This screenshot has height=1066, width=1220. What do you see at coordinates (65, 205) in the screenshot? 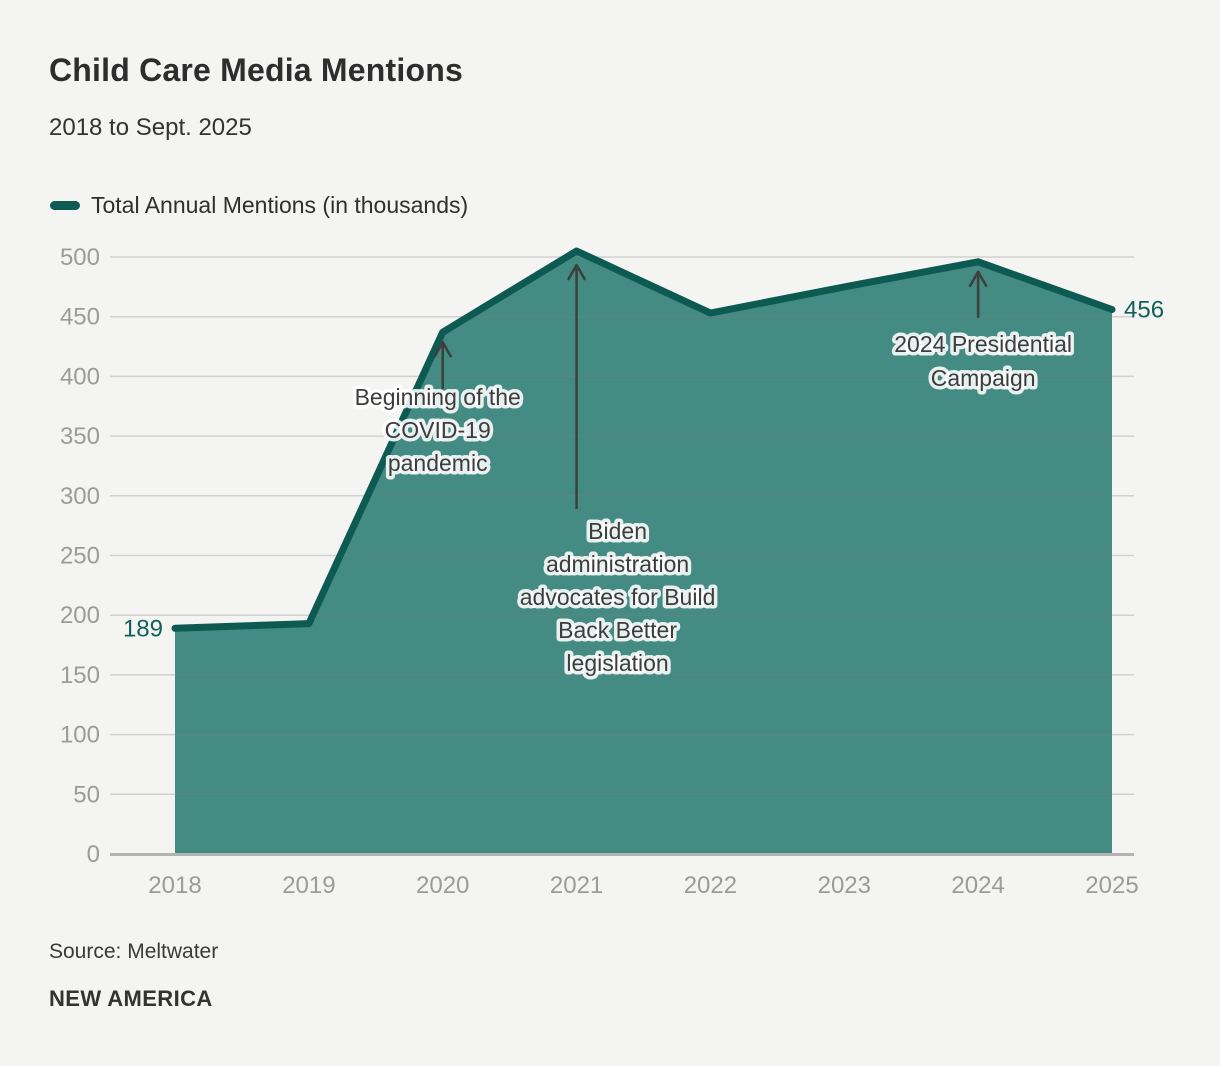
I see `legend-line-swatch-icon` at bounding box center [65, 205].